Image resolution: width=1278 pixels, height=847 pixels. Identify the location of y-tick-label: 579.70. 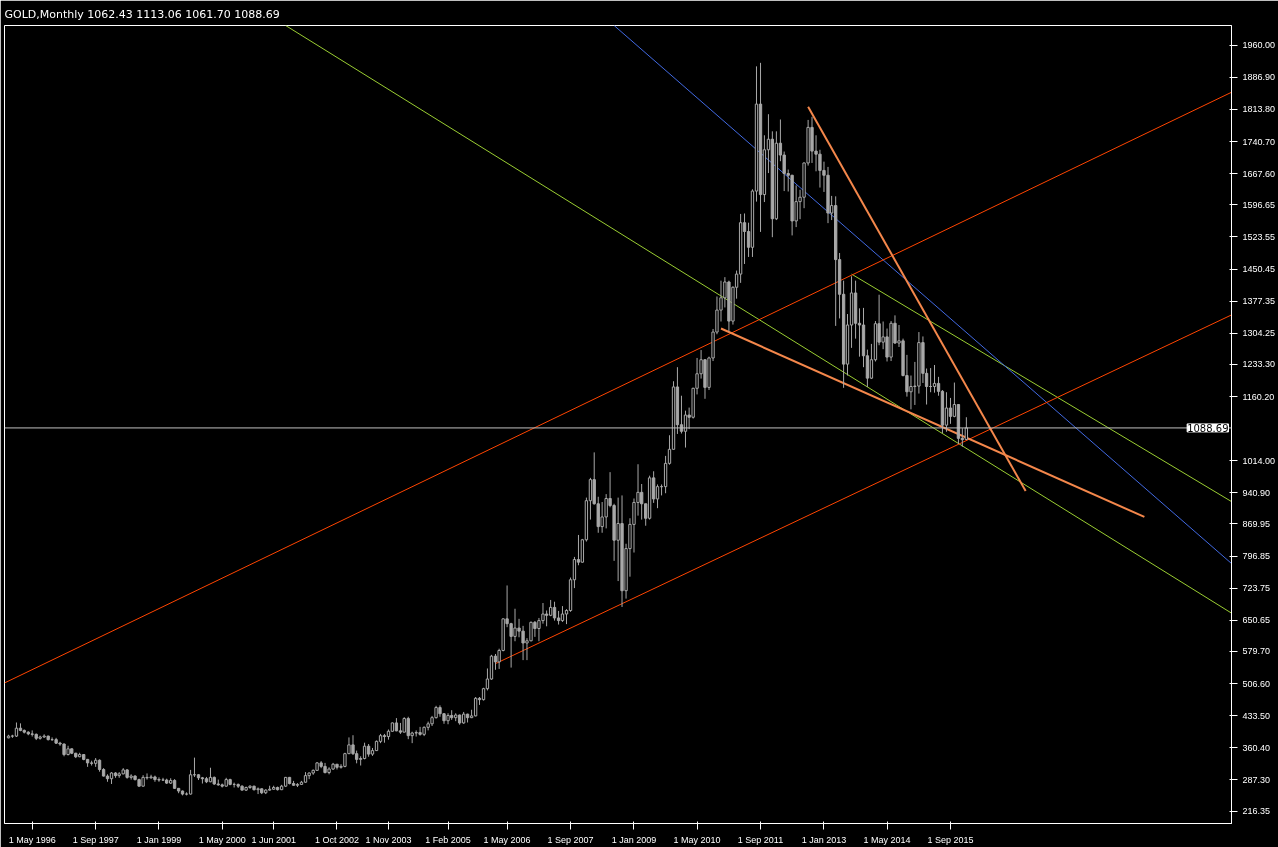
(1256, 651).